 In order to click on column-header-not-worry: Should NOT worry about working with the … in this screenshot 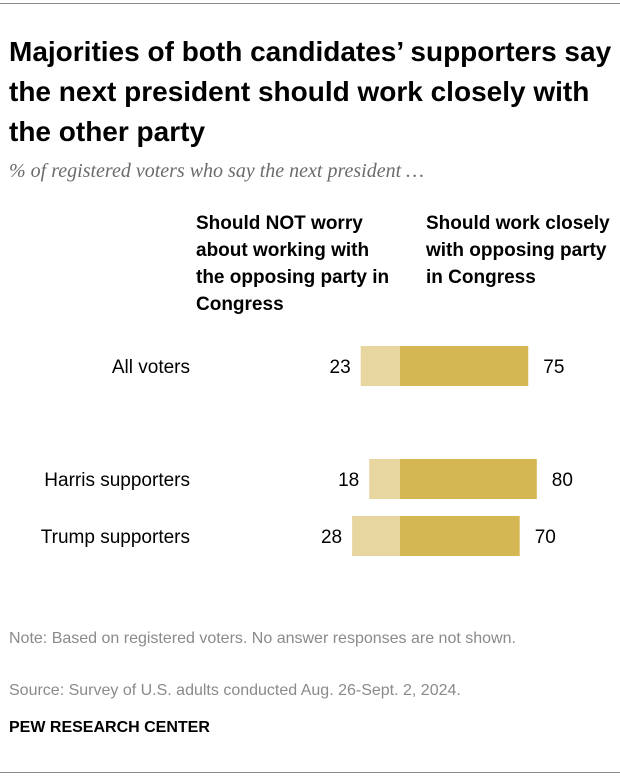, I will do `click(293, 264)`.